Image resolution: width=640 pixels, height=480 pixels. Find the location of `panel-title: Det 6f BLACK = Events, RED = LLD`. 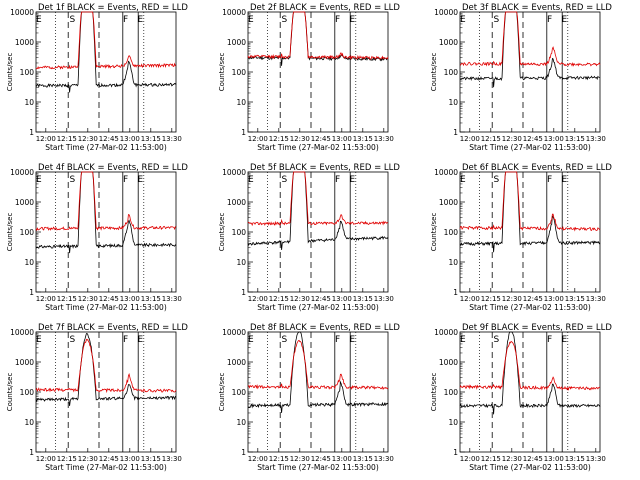

panel-title: Det 6f BLACK = Events, RED = LLD is located at coordinates (537, 168).